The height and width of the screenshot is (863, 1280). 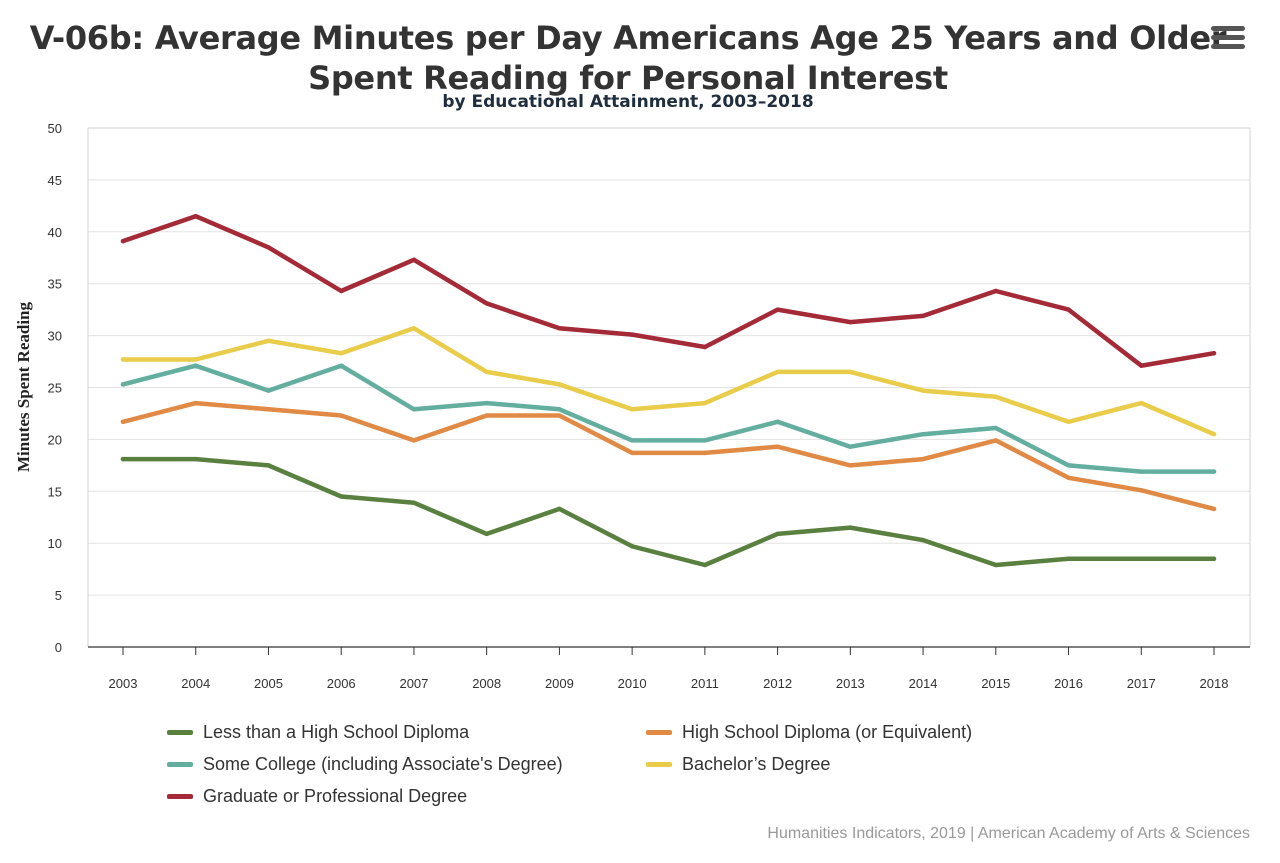 I want to click on x-tick-label: 2008, so click(x=486, y=683).